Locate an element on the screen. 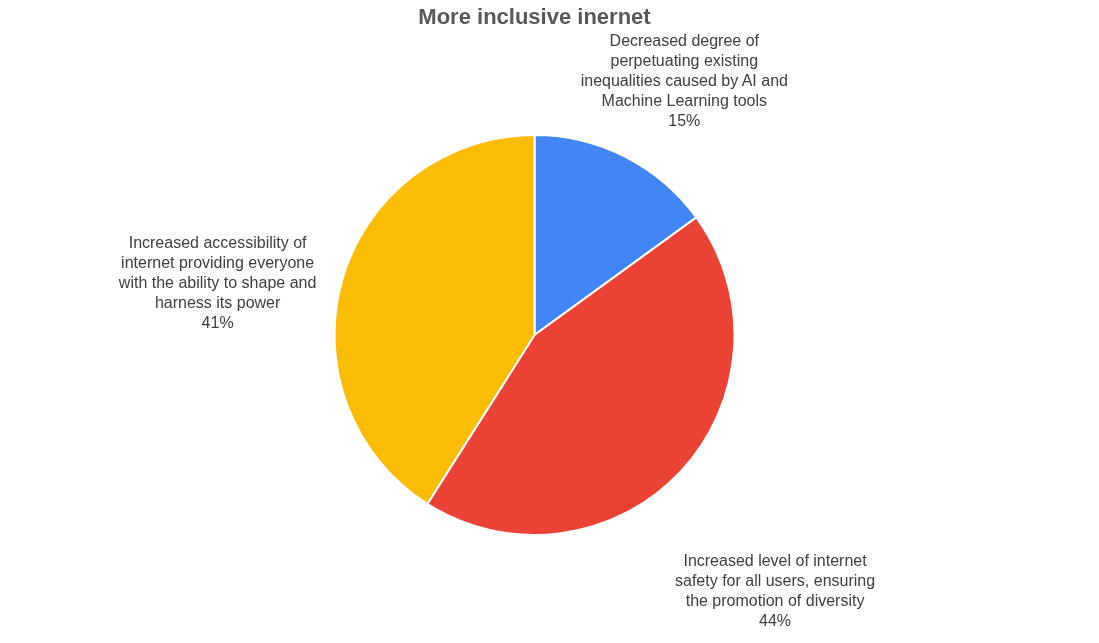 The image size is (1099, 643). slice-label: Increased level of internet safety for all users, ensuring the promotion of diversity is located at coordinates (775, 580).